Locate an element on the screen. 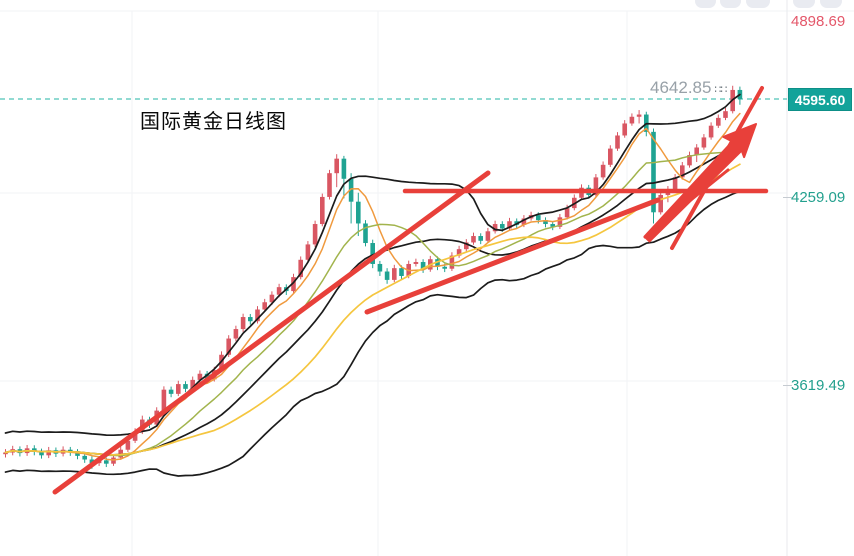 This screenshot has width=854, height=556. recent-high-value: 4642.85 is located at coordinates (681, 87).